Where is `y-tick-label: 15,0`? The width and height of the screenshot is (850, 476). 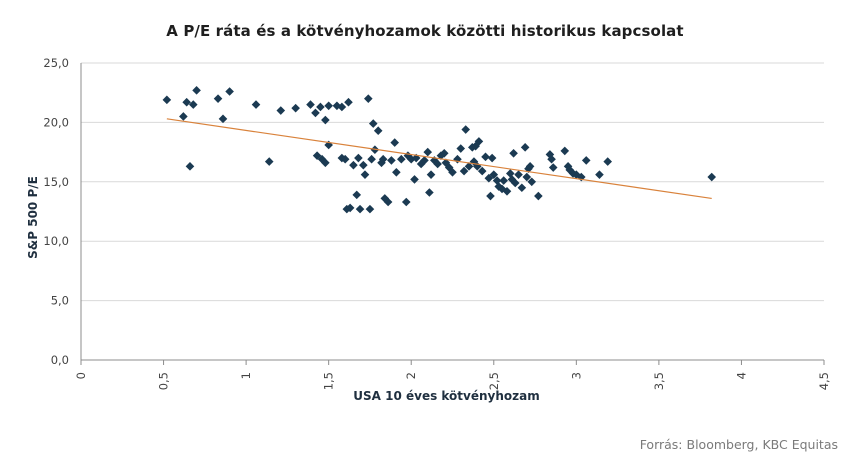 y-tick-label: 15,0 is located at coordinates (56, 182).